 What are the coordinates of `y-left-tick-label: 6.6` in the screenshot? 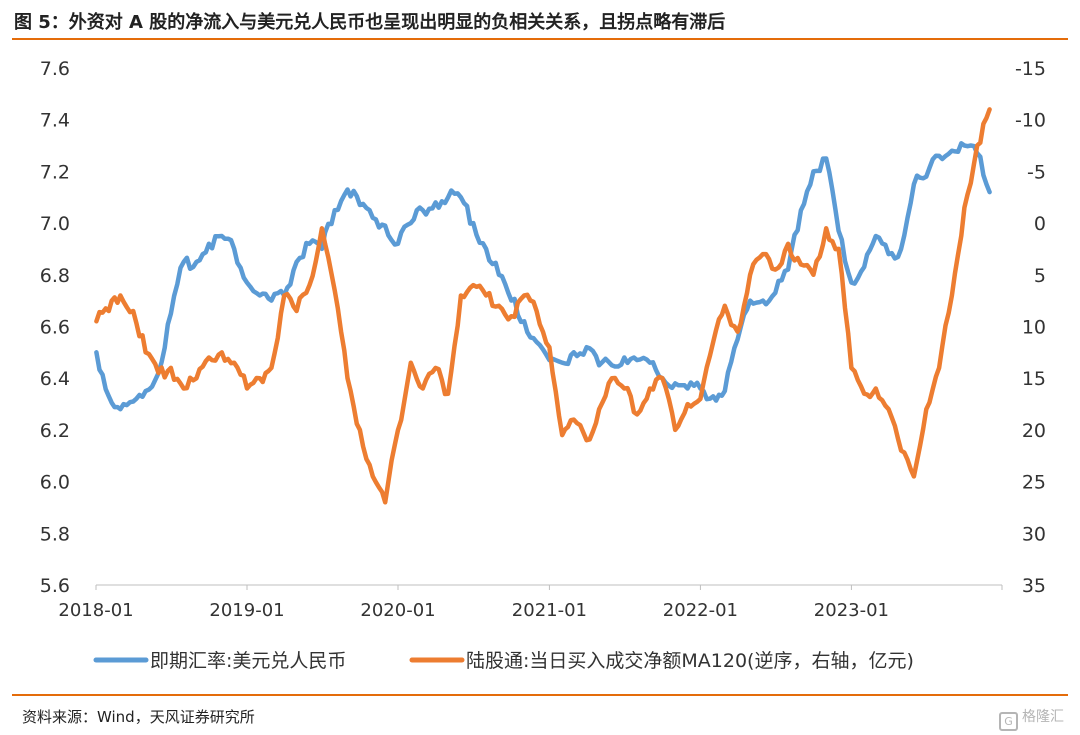 It's located at (55, 328).